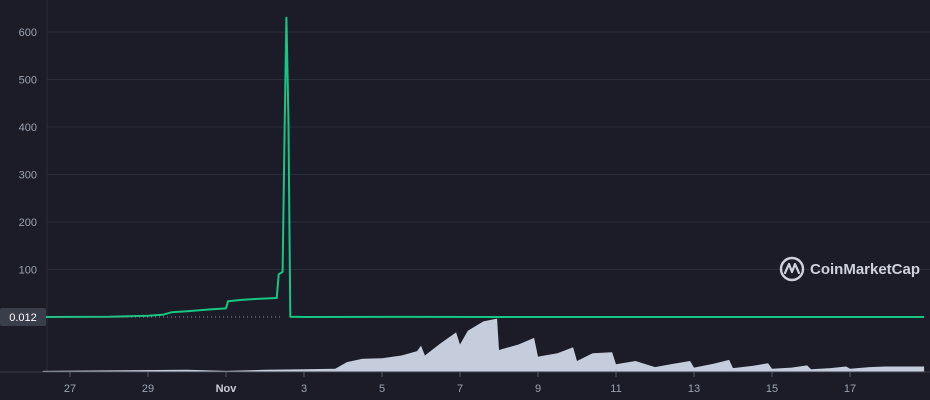 This screenshot has height=400, width=930. I want to click on x-tick-label: 15, so click(772, 389).